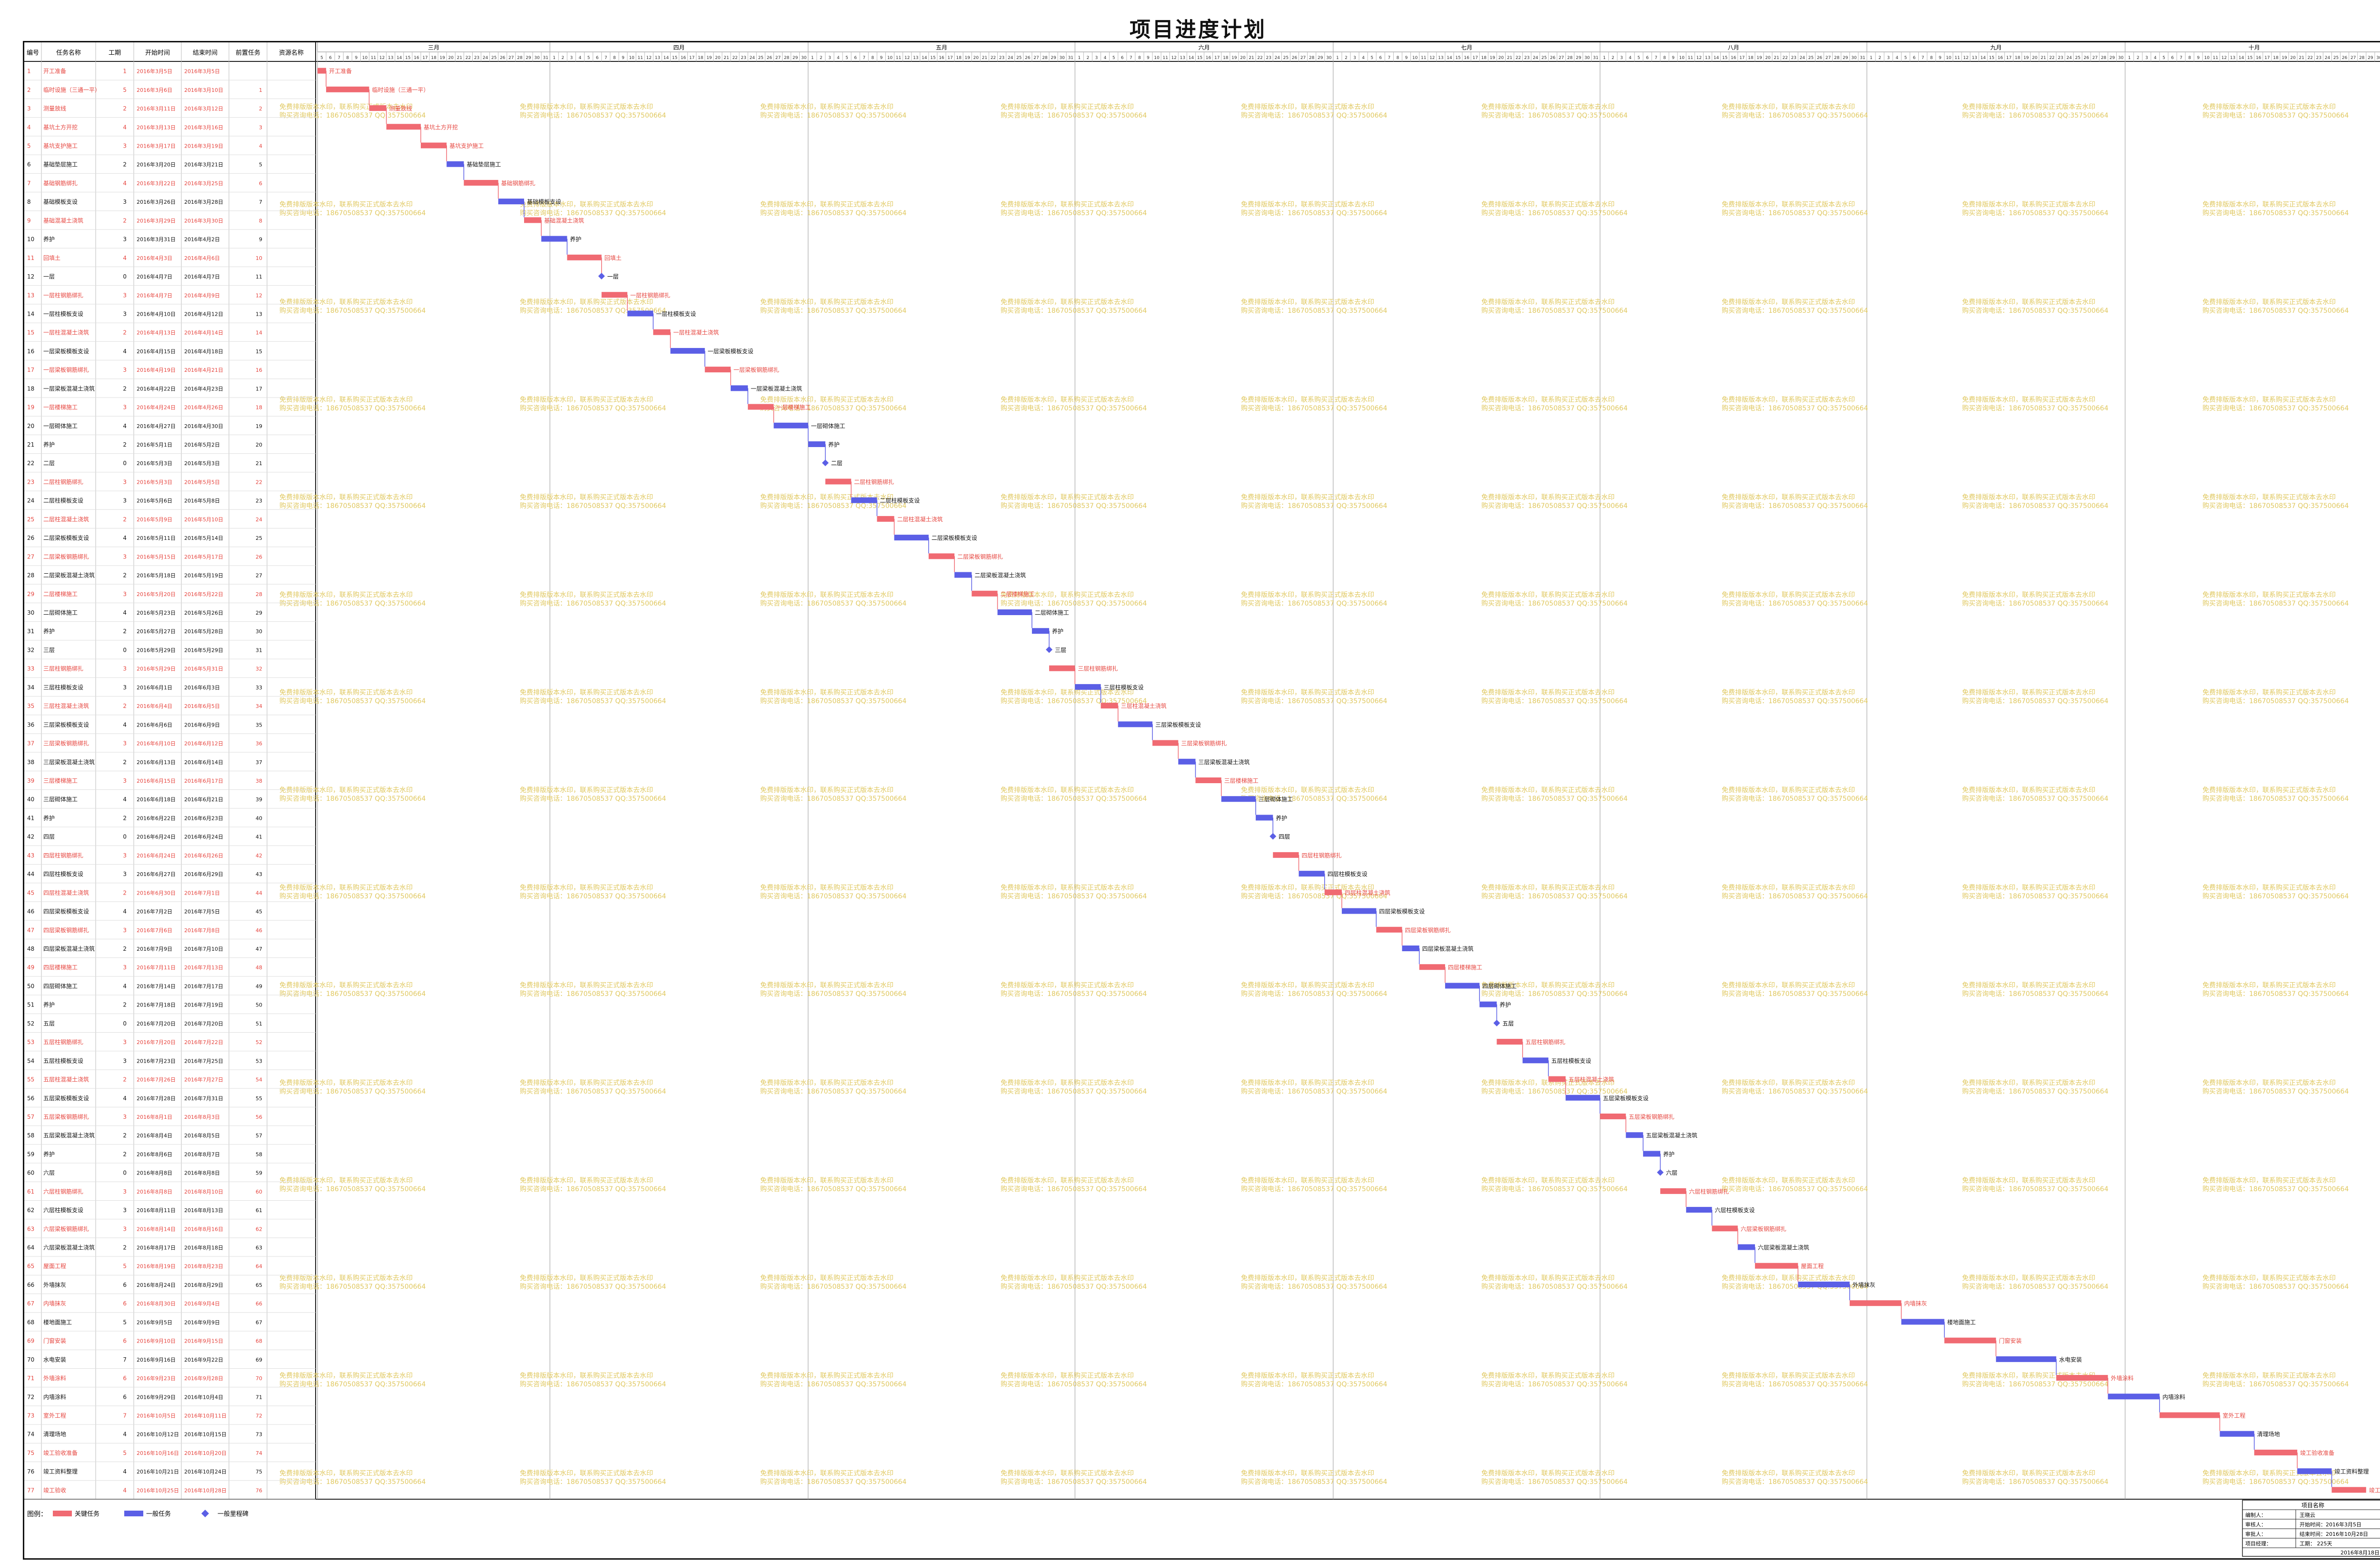 This screenshot has height=1563, width=2380. What do you see at coordinates (1057, 631) in the screenshot?
I see `gantt-bar-label: 养护` at bounding box center [1057, 631].